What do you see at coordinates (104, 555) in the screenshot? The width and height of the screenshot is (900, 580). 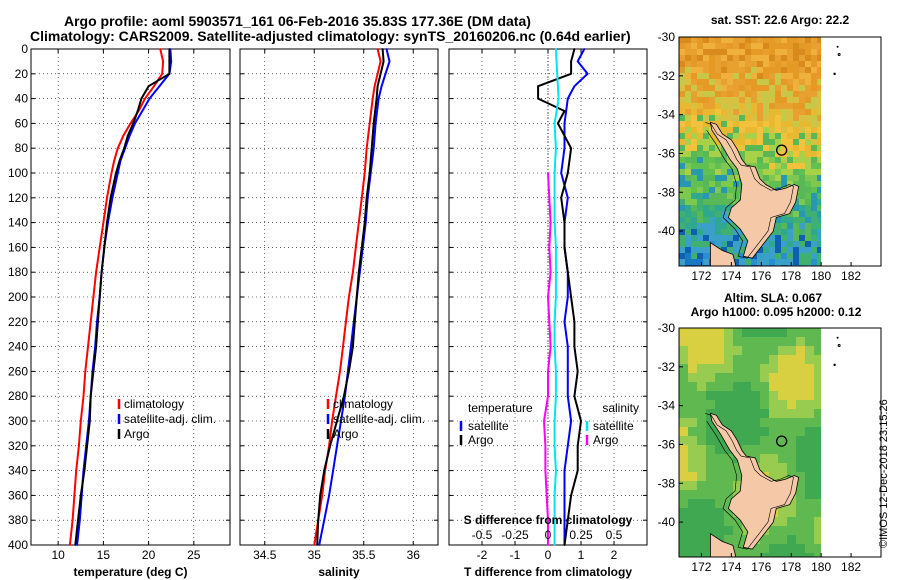 I see `x-tick-label: 15` at bounding box center [104, 555].